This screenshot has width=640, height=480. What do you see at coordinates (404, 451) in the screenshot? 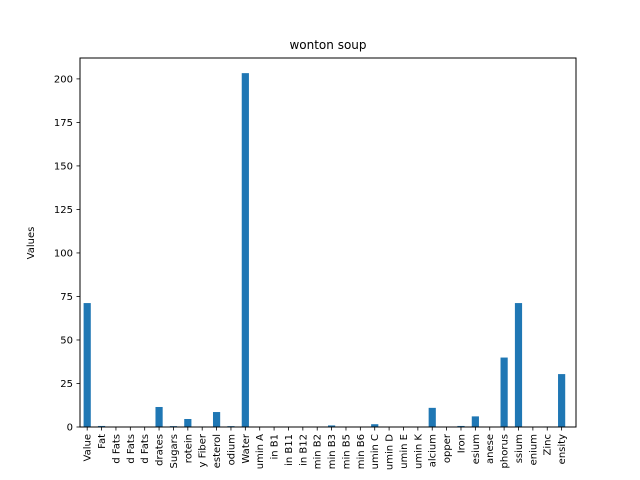
I see `x-tick-label: umin E` at bounding box center [404, 451].